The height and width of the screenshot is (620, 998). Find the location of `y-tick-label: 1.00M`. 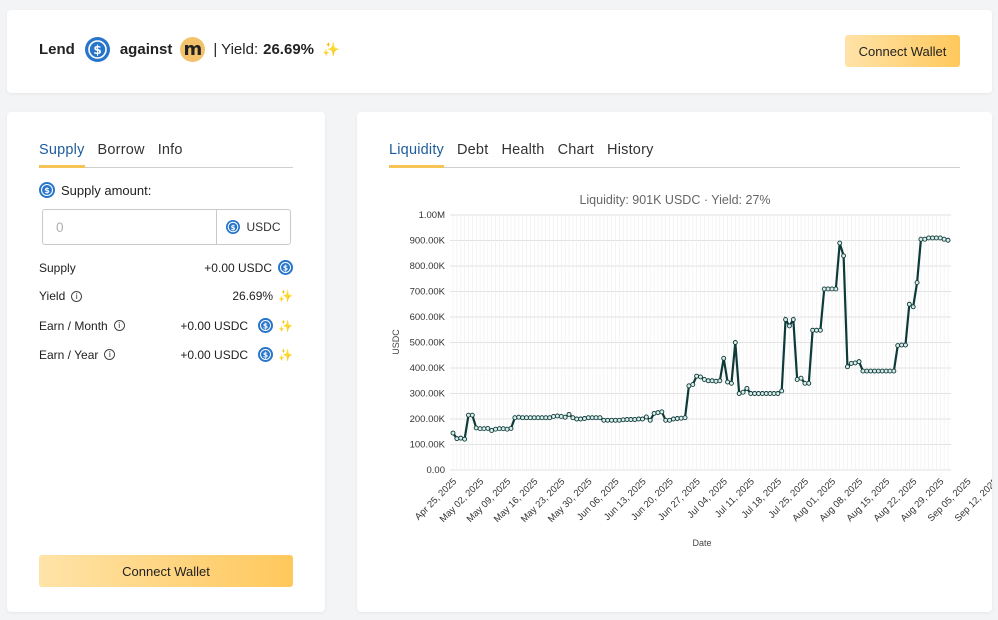

y-tick-label: 1.00M is located at coordinates (432, 215).